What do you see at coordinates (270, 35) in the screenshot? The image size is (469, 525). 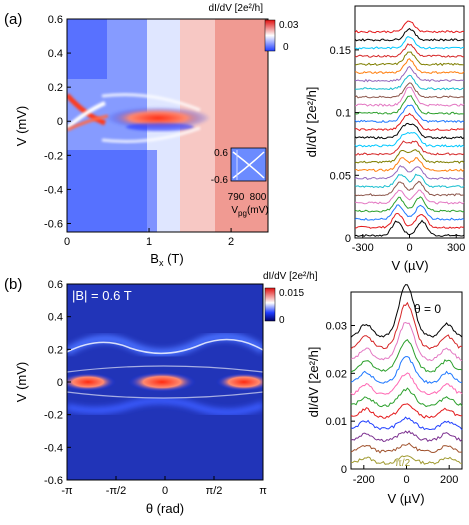 I see `colorbar-a` at bounding box center [270, 35].